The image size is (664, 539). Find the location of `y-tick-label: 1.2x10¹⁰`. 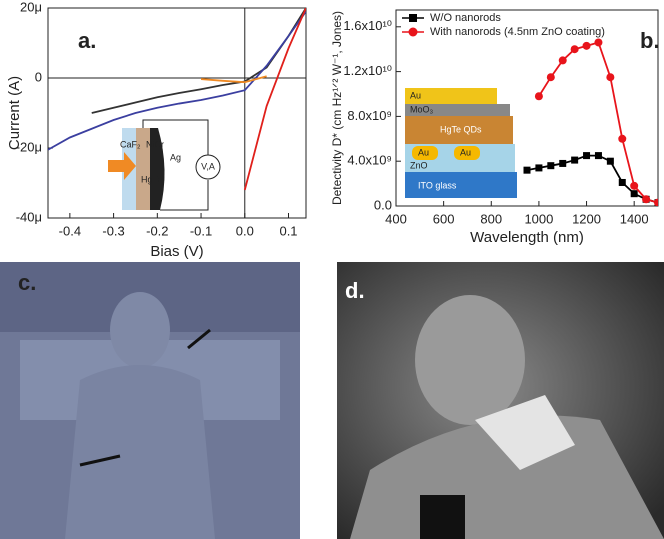

y-tick-label: 1.2x10¹⁰ is located at coordinates (367, 70).